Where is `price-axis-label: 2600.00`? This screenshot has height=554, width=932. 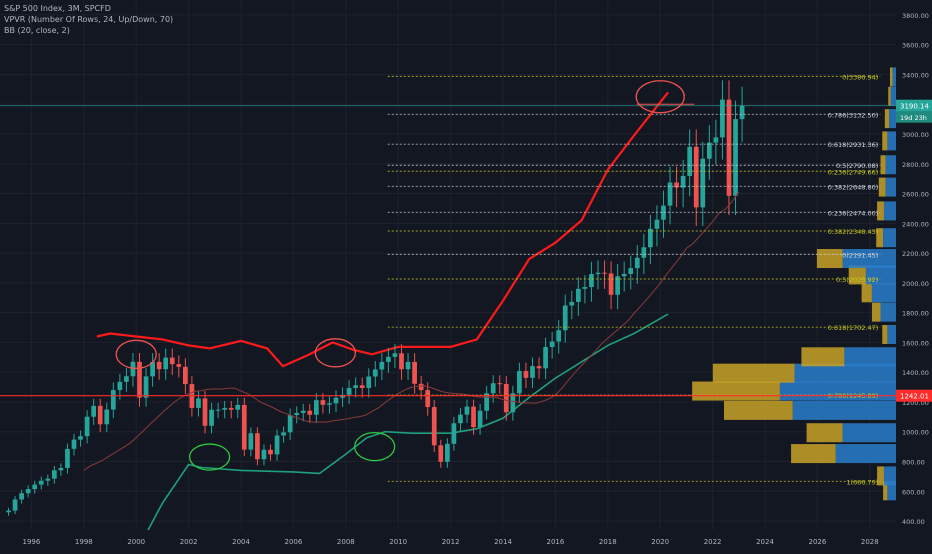
price-axis-label: 2600.00 is located at coordinates (915, 195).